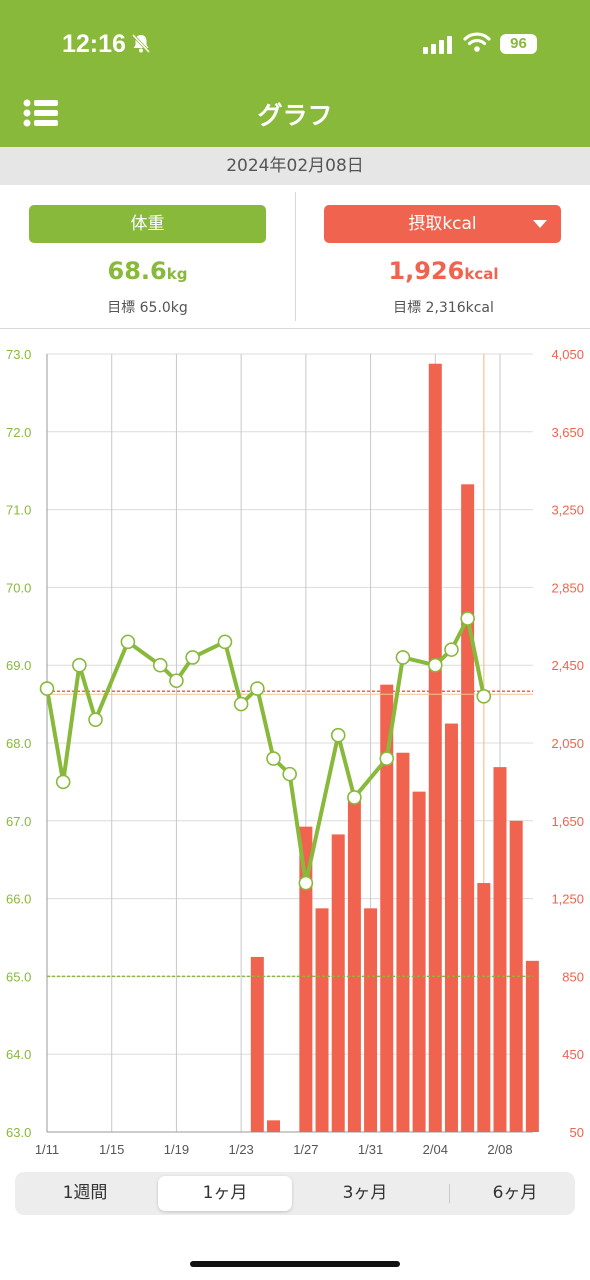  What do you see at coordinates (177, 274) in the screenshot?
I see `weight-unit: kg` at bounding box center [177, 274].